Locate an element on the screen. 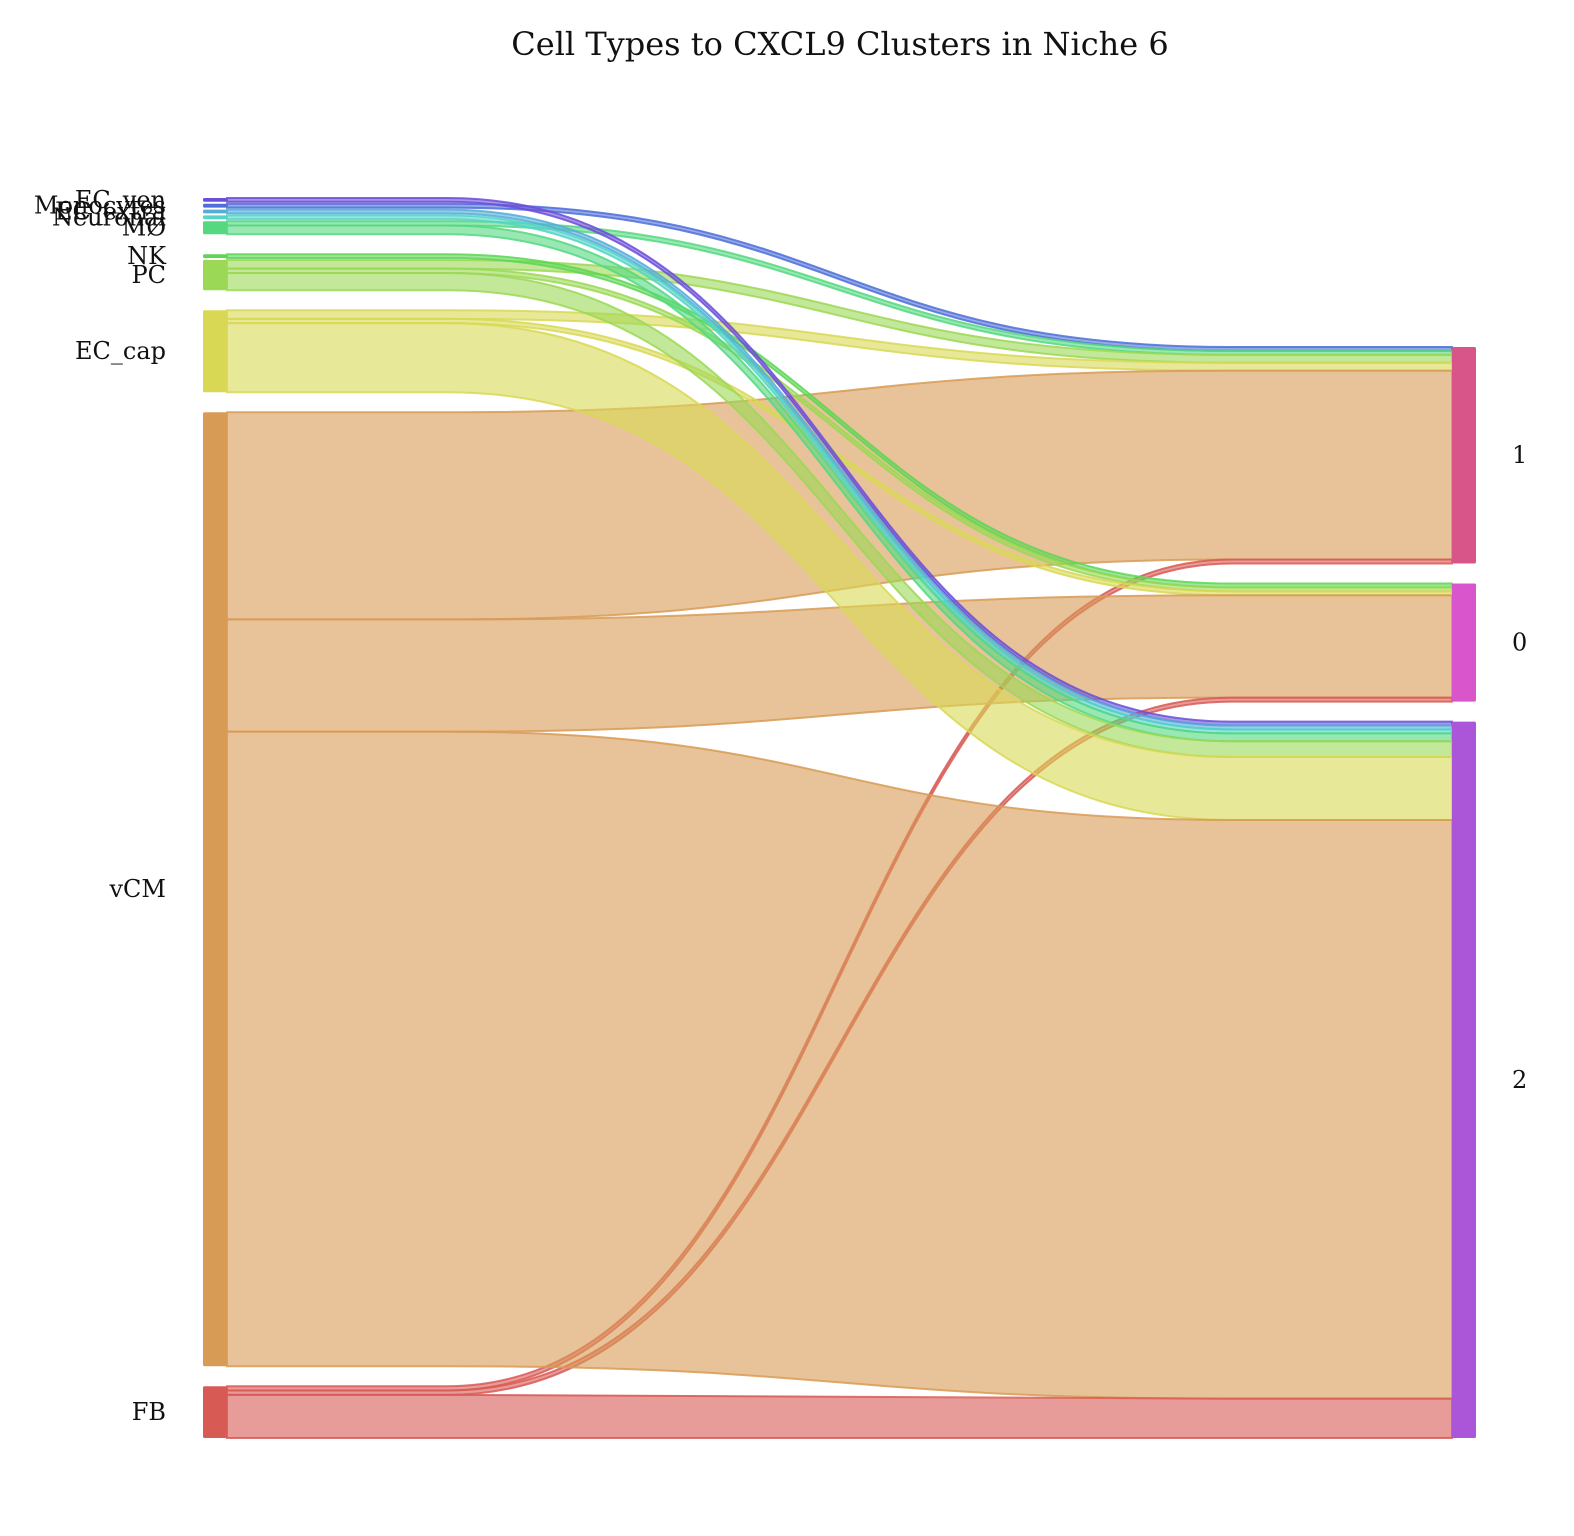 The height and width of the screenshot is (1536, 1574). source-label-vcm: vCM is located at coordinates (138, 889).